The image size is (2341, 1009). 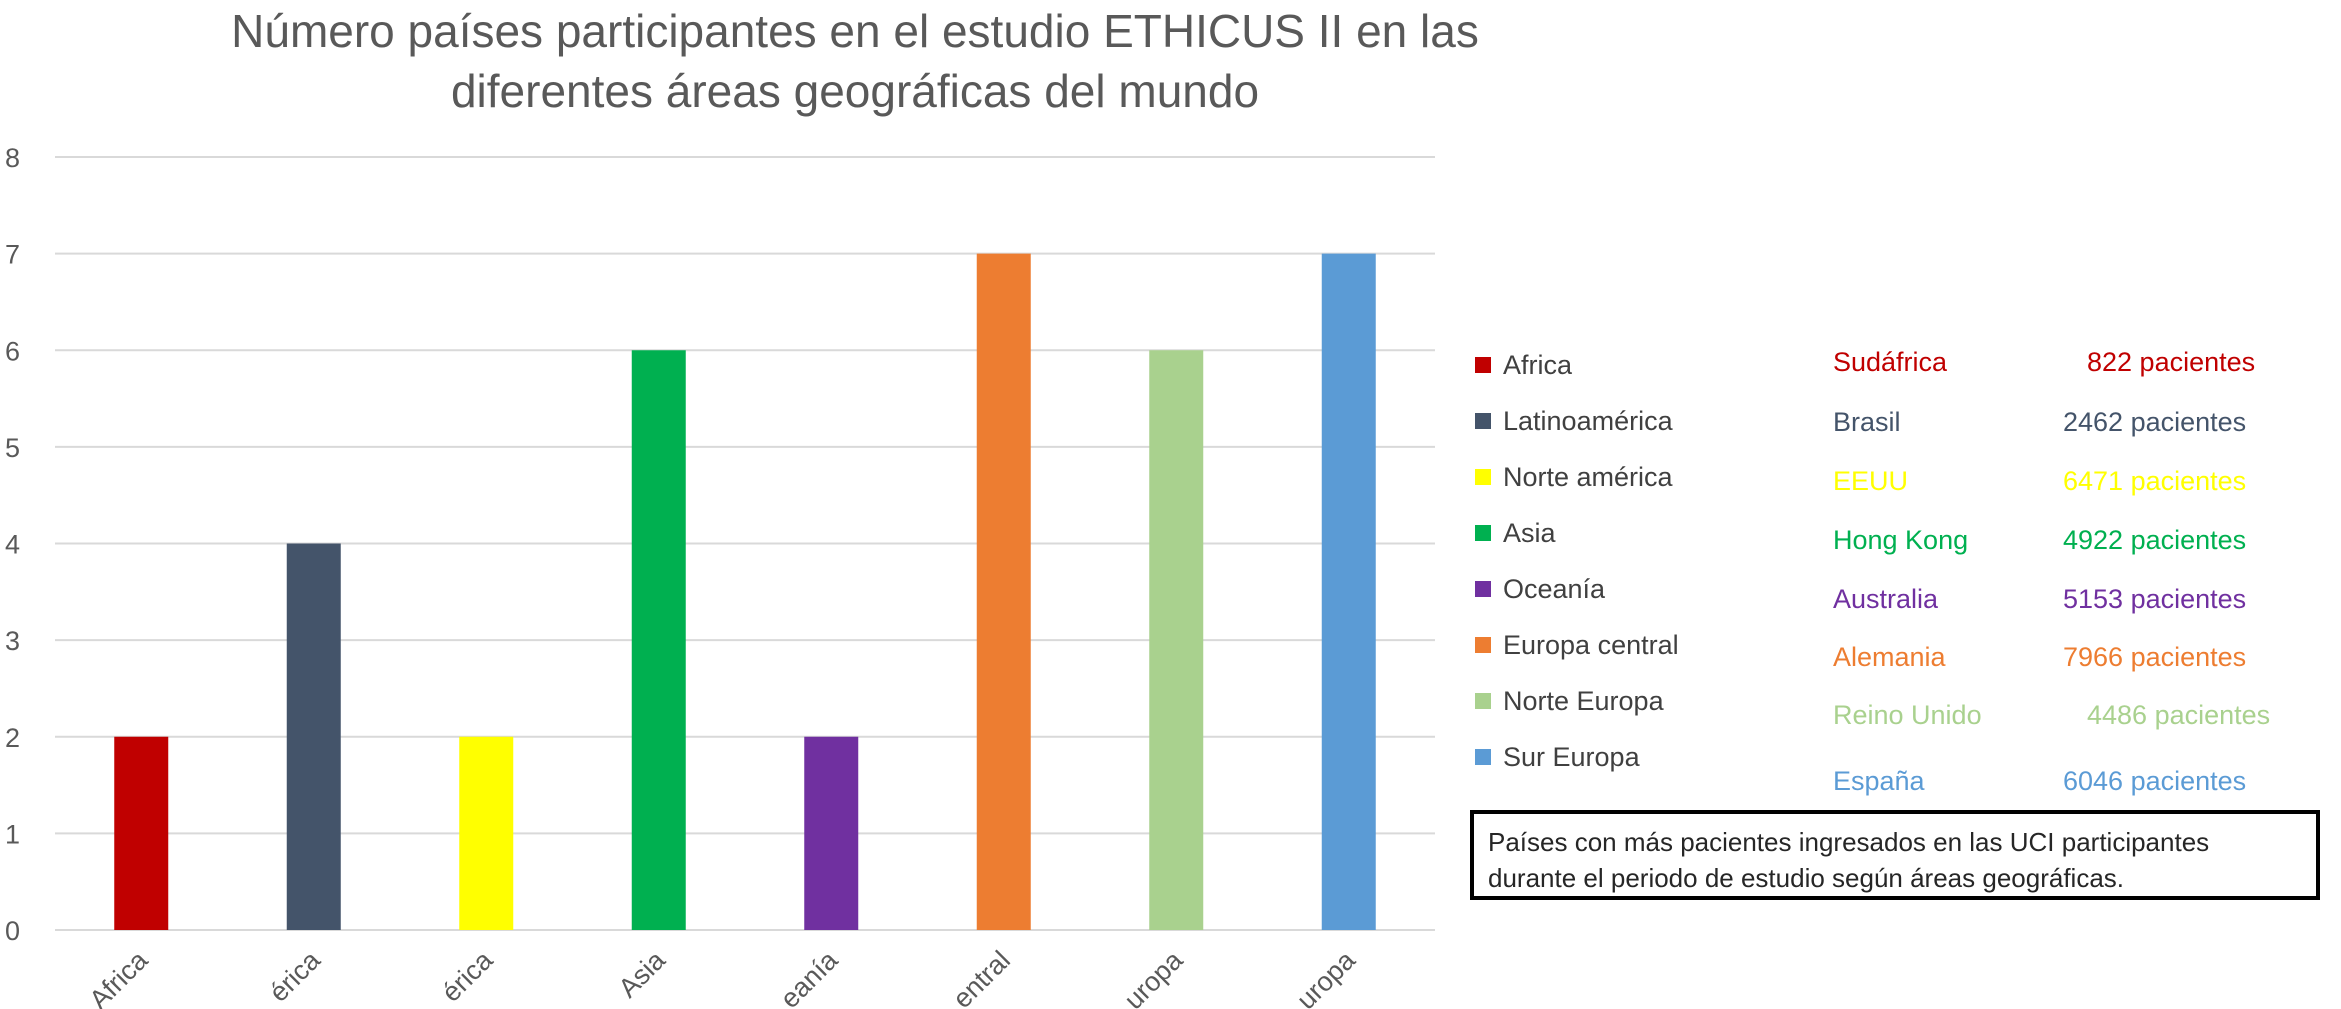 I want to click on y-tick-label: 4, so click(x=12, y=545).